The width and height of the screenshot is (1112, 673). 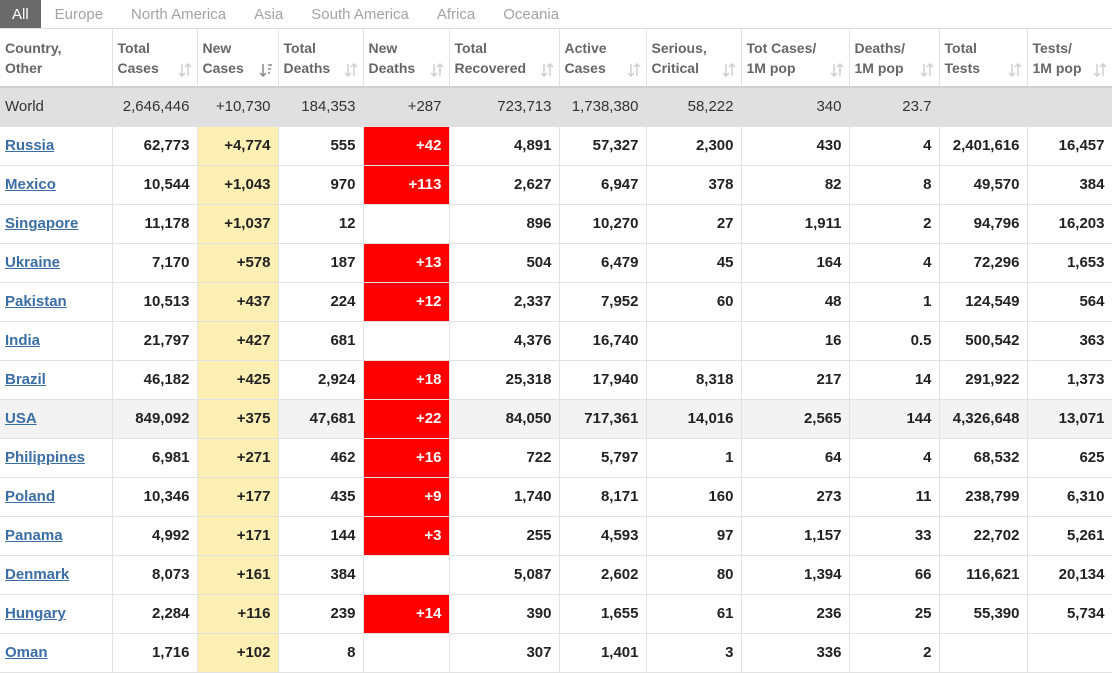 I want to click on country-link: USA, so click(x=21, y=418).